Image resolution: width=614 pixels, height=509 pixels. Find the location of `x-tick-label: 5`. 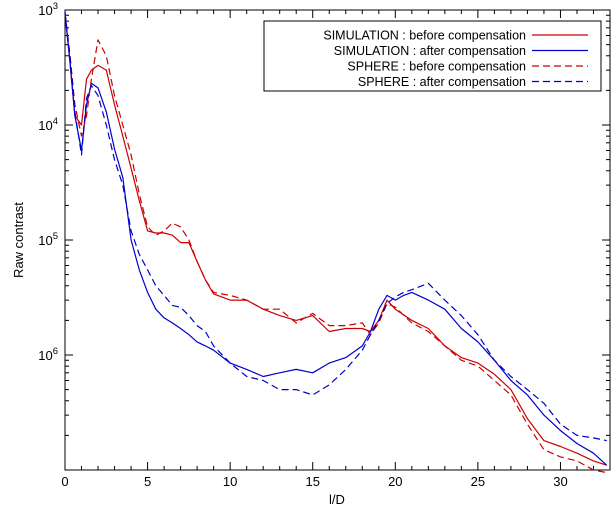

x-tick-label: 5 is located at coordinates (147, 481).